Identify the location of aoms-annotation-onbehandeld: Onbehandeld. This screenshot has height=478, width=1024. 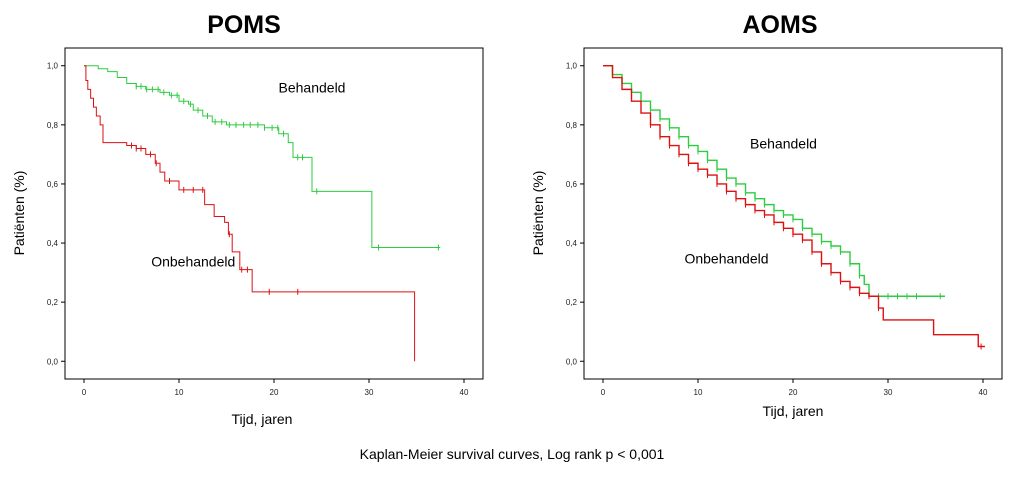
(726, 259).